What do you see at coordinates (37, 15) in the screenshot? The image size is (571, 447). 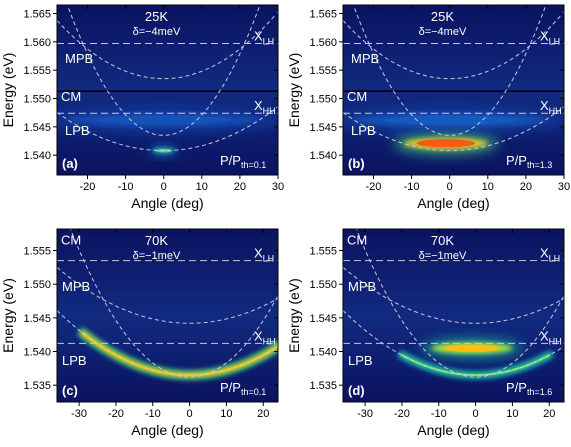 I see `y-tick-label: 1.565` at bounding box center [37, 15].